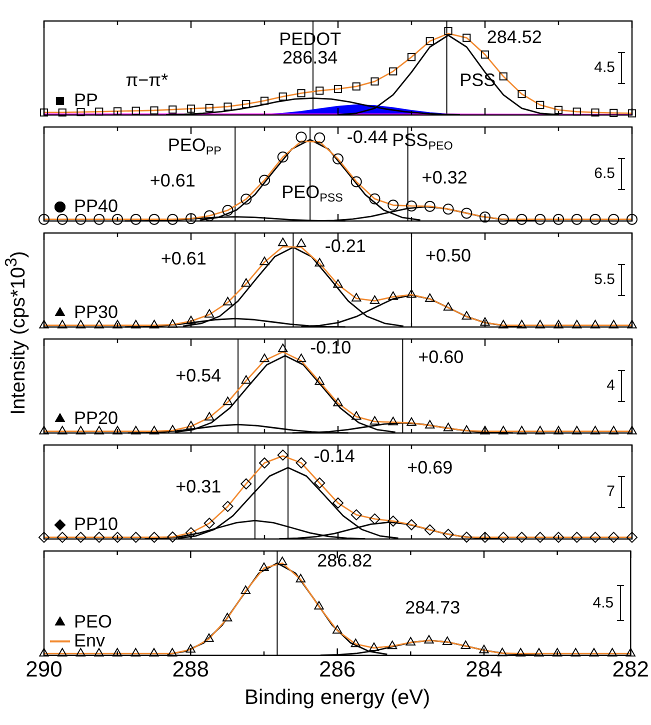 This screenshot has width=651, height=725. What do you see at coordinates (199, 376) in the screenshot?
I see `annotation: +0.54` at bounding box center [199, 376].